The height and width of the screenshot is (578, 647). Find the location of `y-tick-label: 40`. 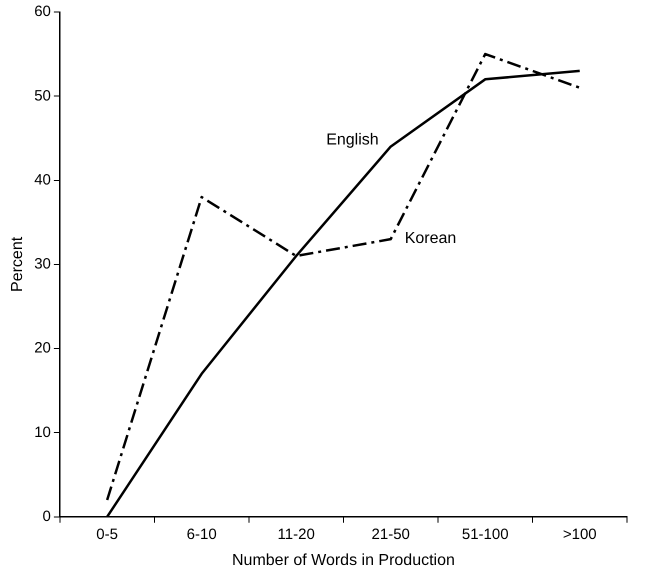

y-tick-label: 40 is located at coordinates (42, 179).